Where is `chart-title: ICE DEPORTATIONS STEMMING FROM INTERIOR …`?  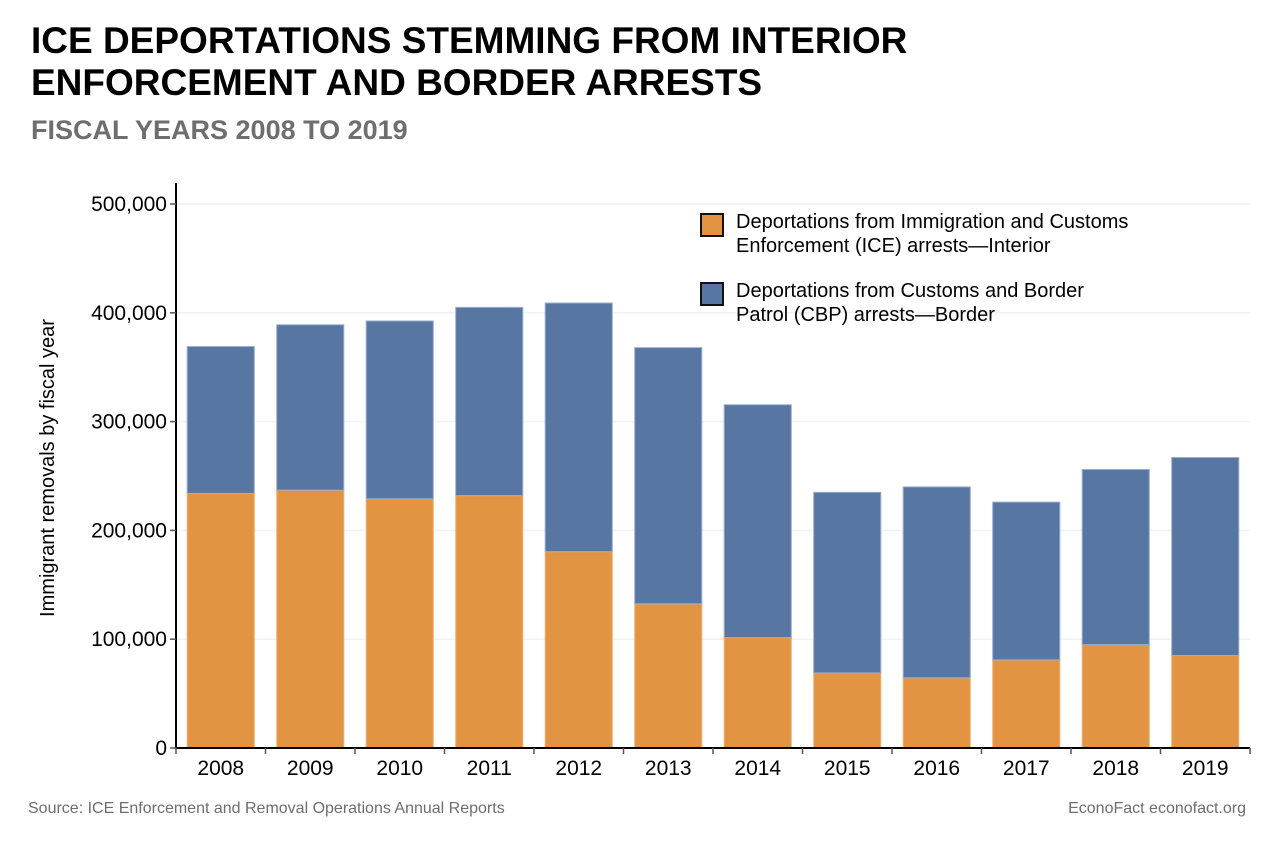
chart-title: ICE DEPORTATIONS STEMMING FROM INTERIOR … is located at coordinates (469, 62).